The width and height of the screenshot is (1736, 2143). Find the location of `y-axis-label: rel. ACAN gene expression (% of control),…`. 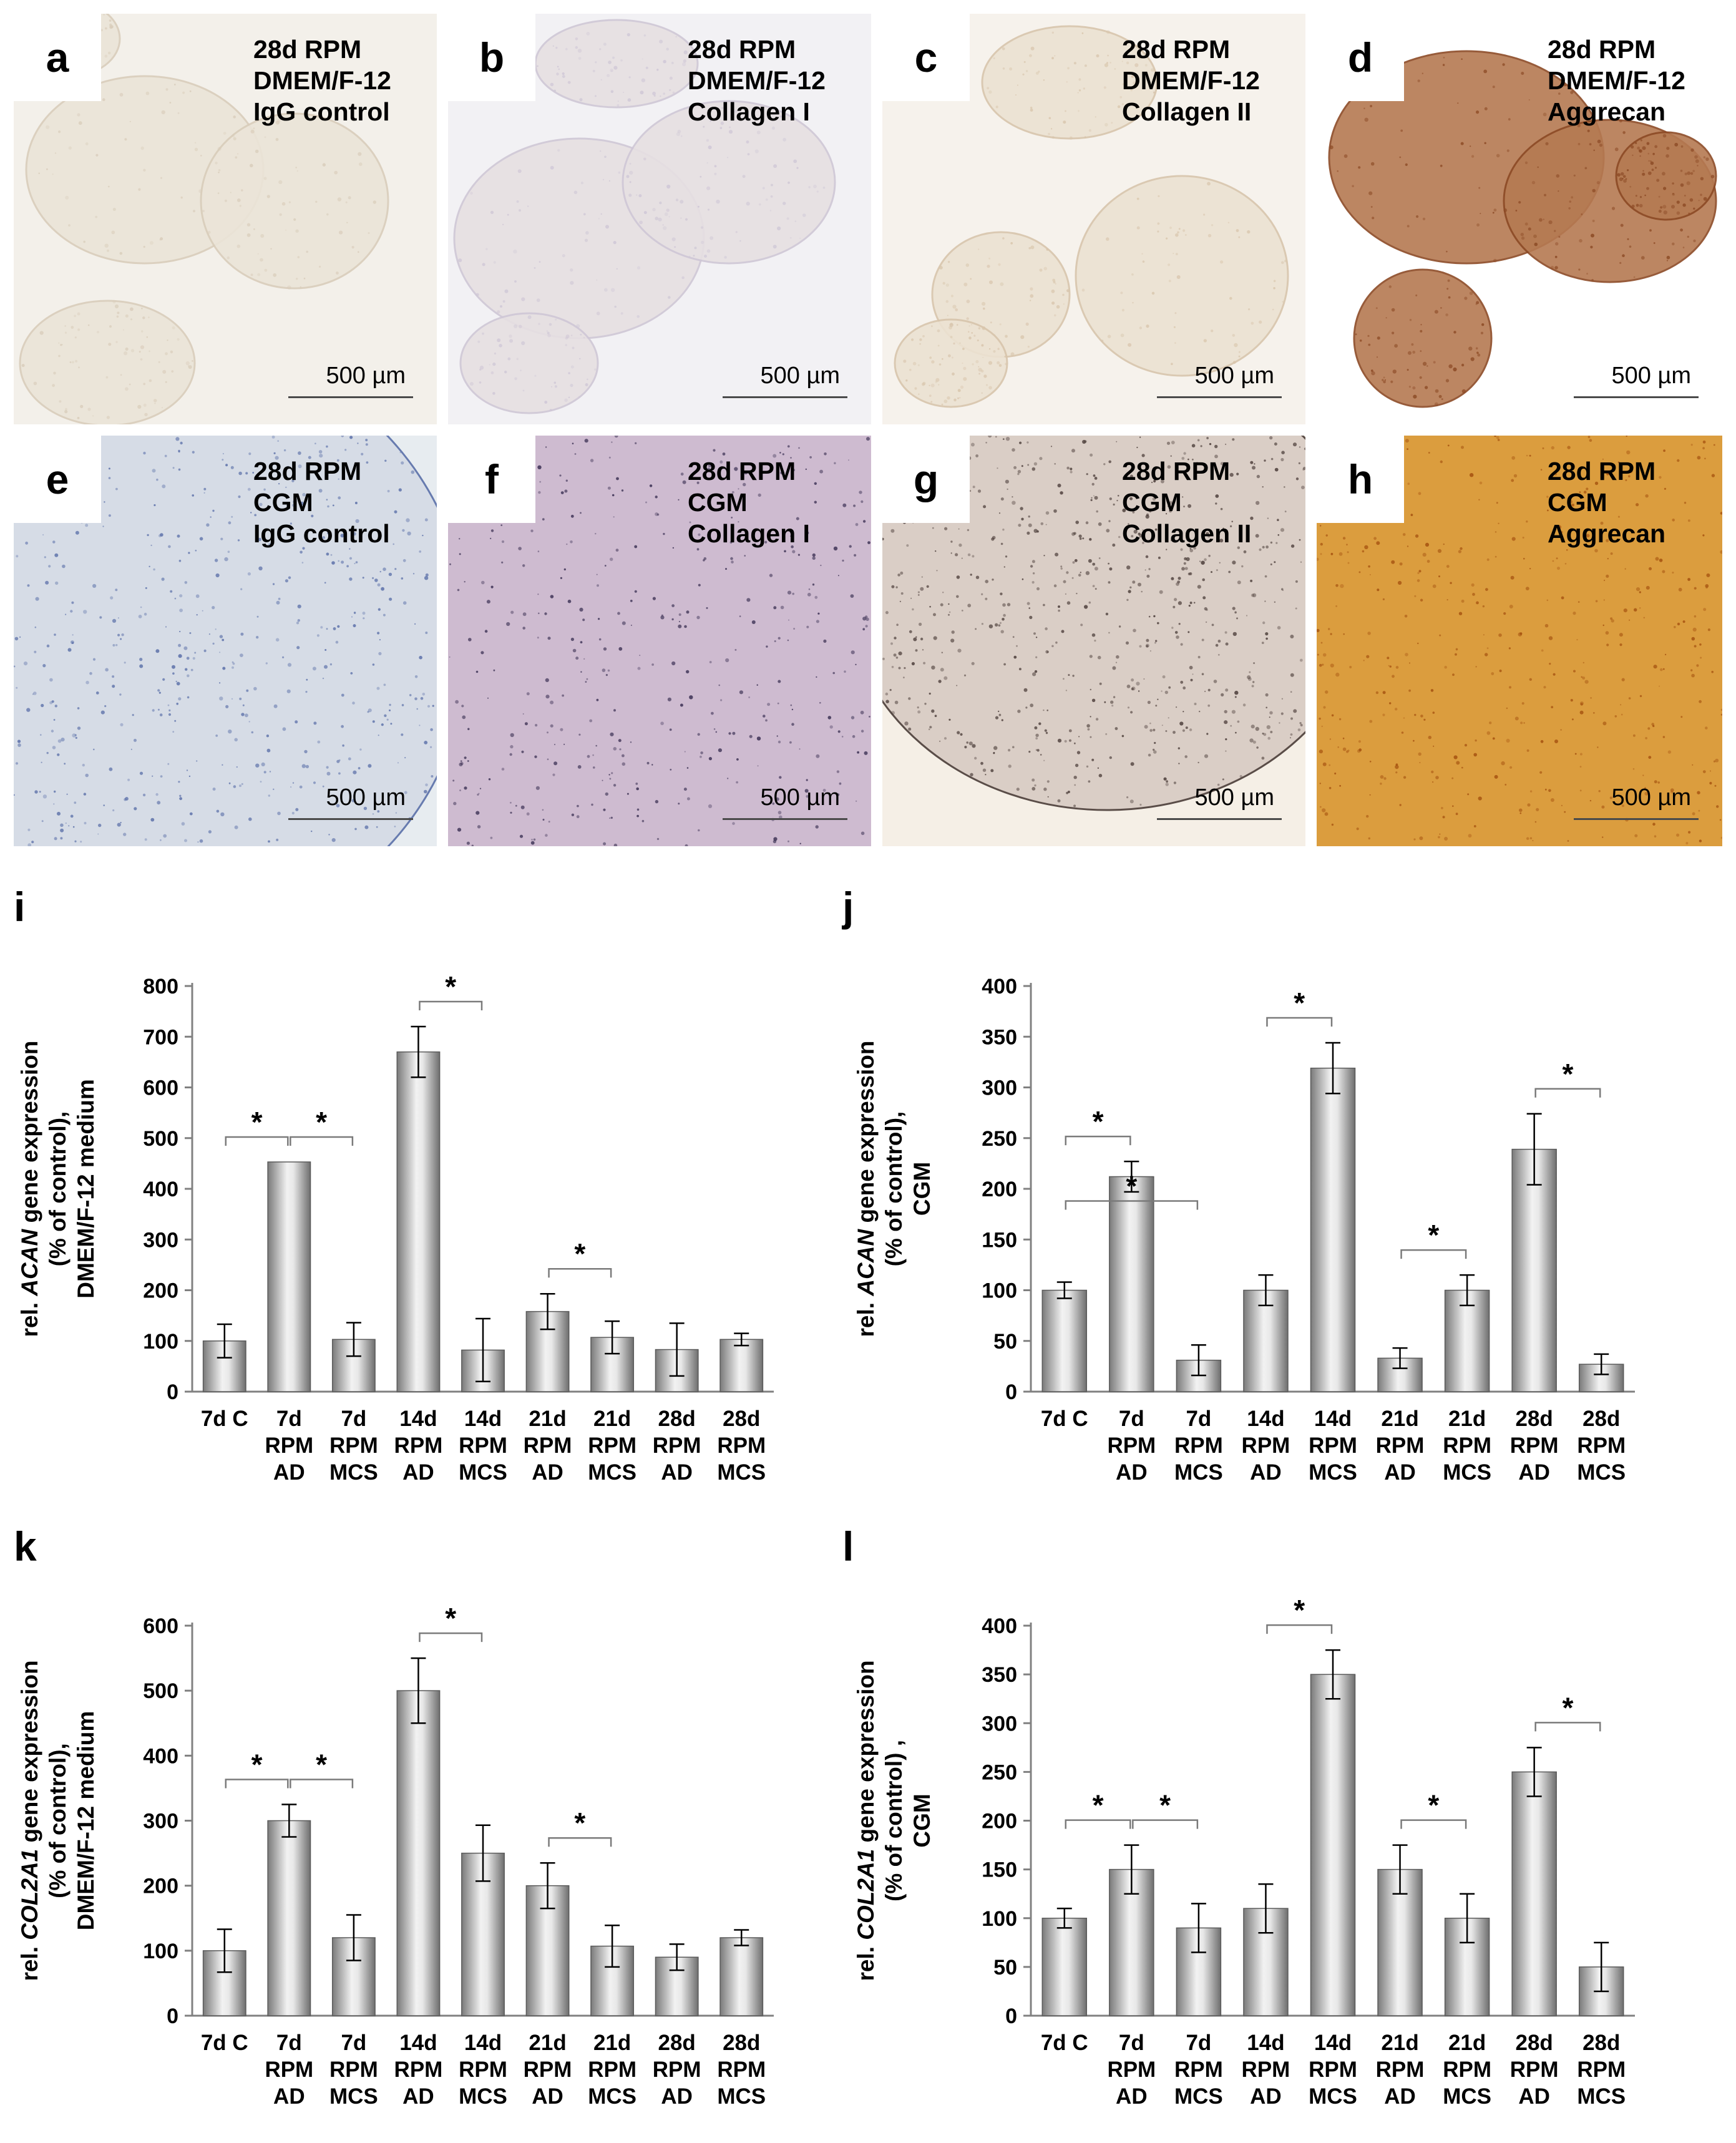

y-axis-label: rel. ACAN gene expression (% of control),… is located at coordinates (894, 1188).